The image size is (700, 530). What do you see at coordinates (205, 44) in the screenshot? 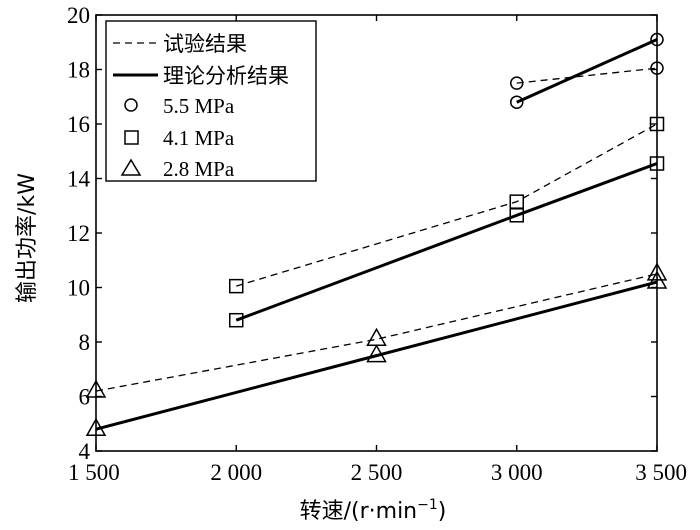
I see `legend-label-experiment: 试验结果` at bounding box center [205, 44].